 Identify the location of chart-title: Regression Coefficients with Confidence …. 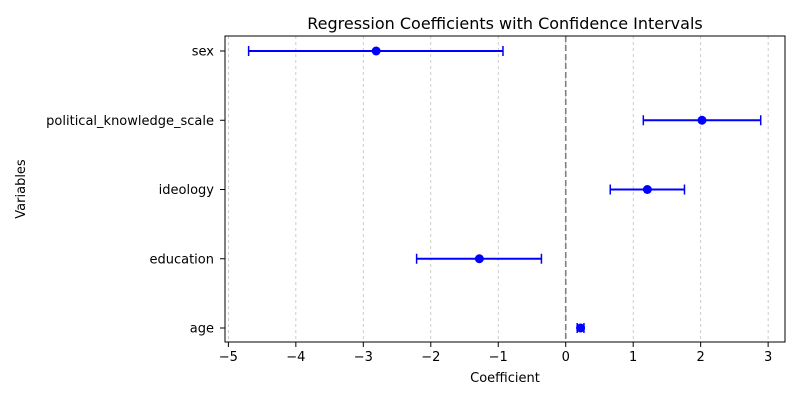
(504, 23).